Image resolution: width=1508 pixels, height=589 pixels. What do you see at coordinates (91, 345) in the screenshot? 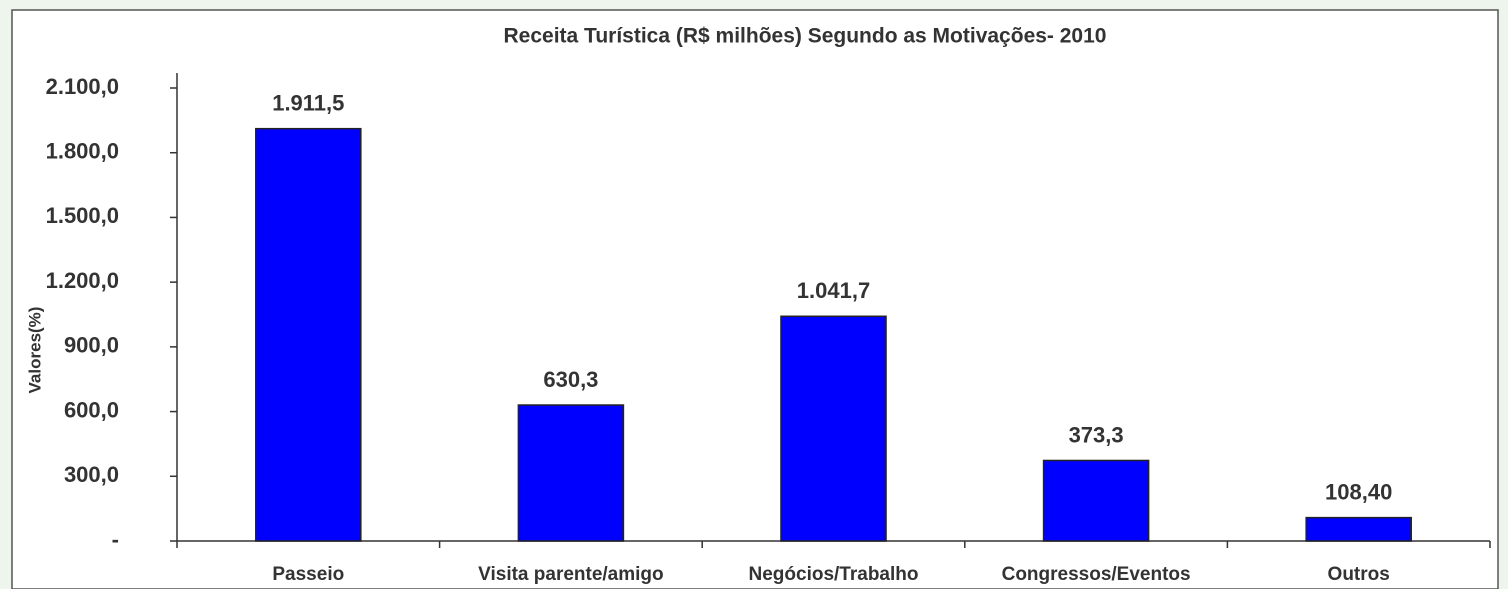
I see `y-tick-label: 900,0` at bounding box center [91, 345].